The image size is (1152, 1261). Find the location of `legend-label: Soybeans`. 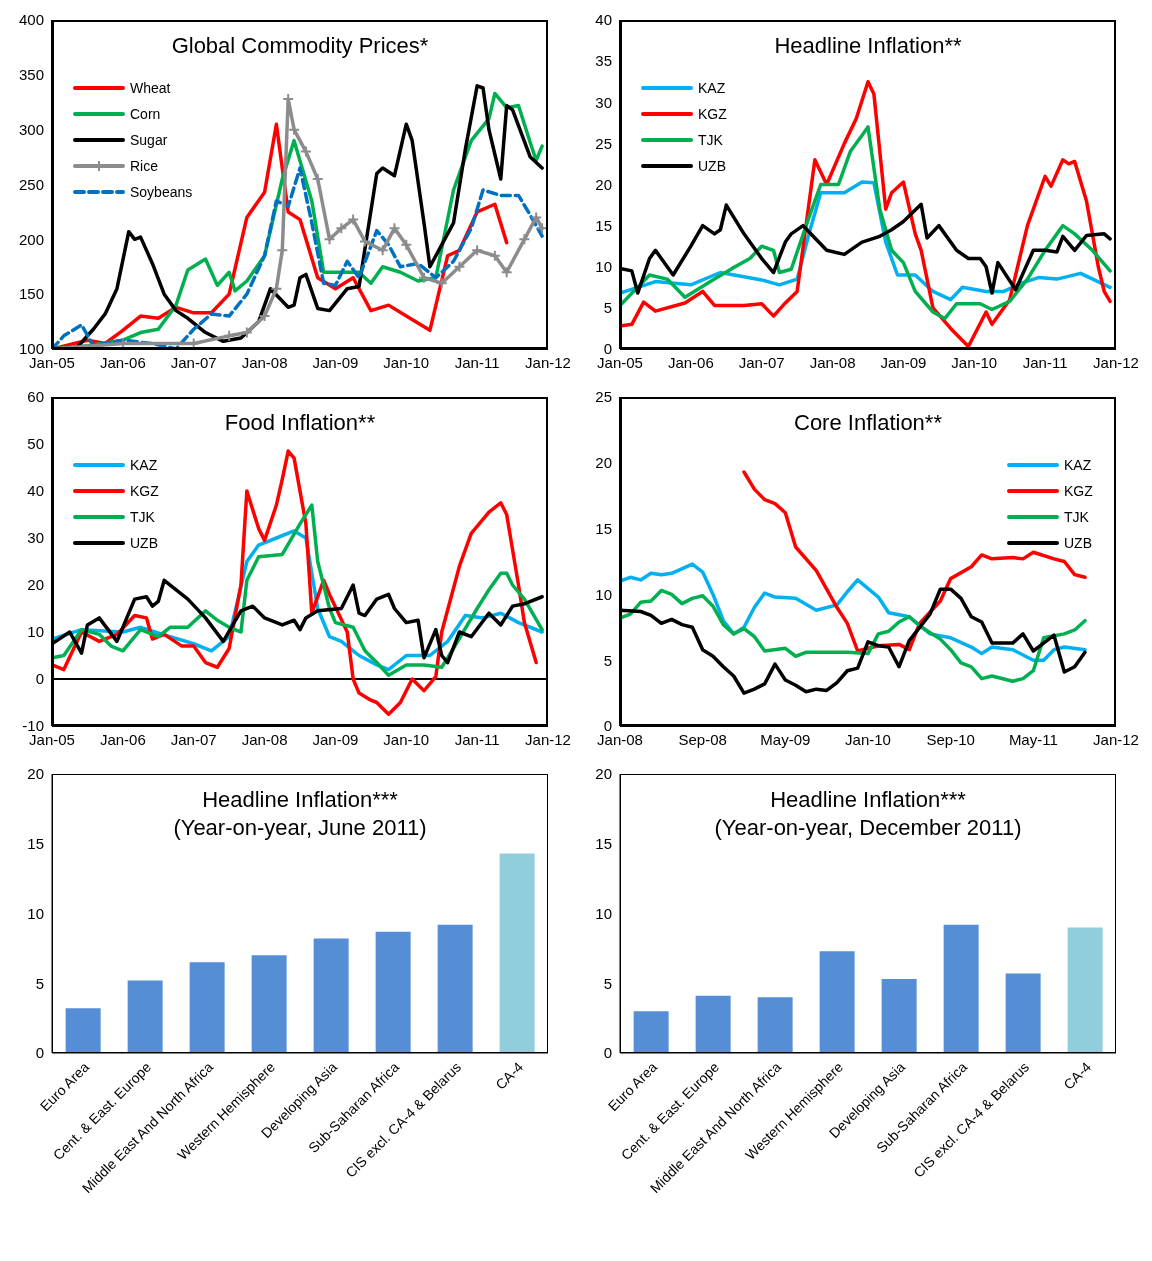

legend-label: Soybeans is located at coordinates (161, 192).